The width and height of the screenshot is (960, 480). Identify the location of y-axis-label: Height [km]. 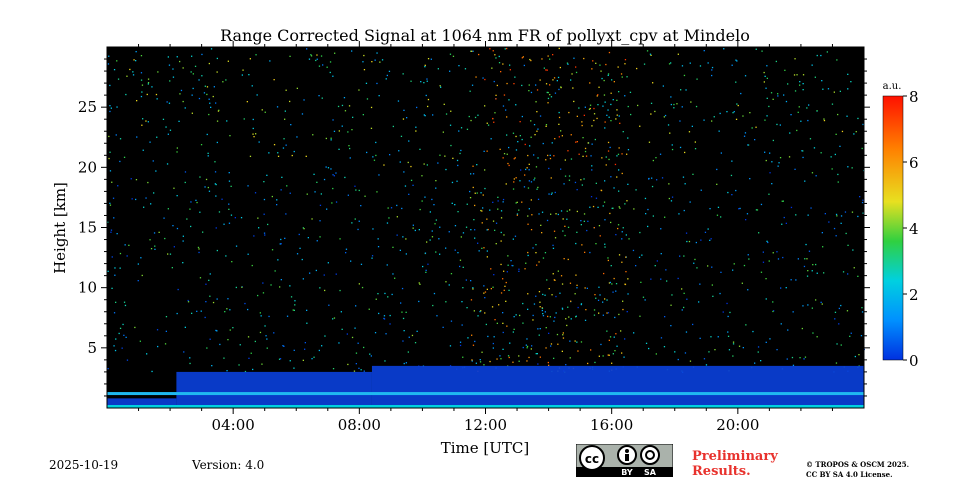
(60, 228).